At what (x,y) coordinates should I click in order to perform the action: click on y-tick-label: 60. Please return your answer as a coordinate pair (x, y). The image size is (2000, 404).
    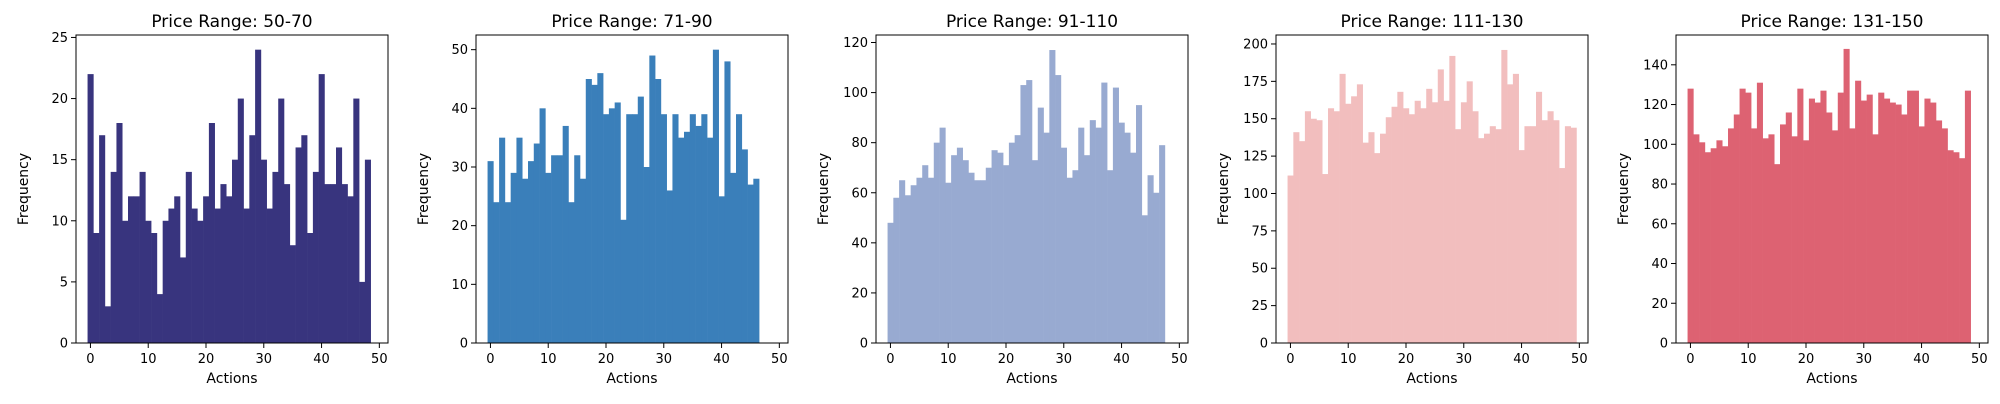
    Looking at the image, I should click on (1659, 224).